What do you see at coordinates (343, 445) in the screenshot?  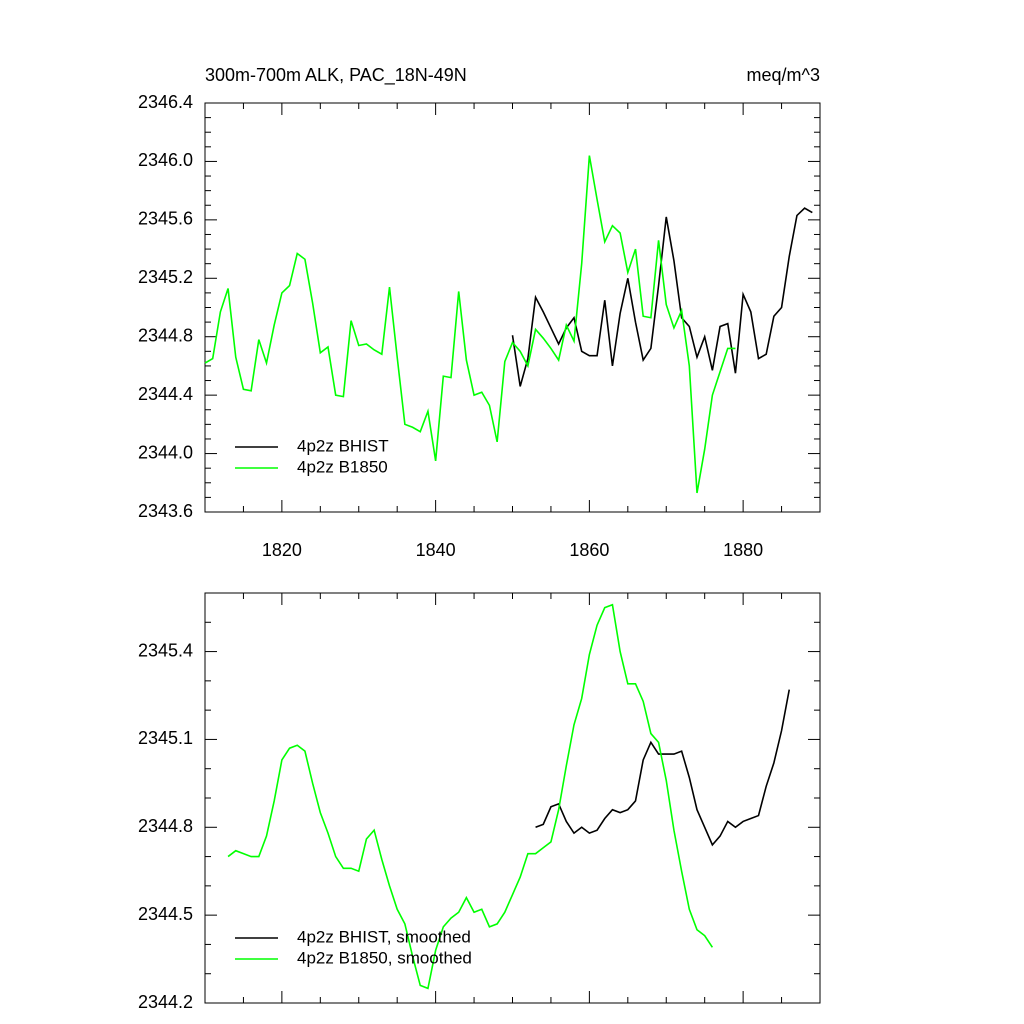 I see `legend-label: 4p2z BHIST` at bounding box center [343, 445].